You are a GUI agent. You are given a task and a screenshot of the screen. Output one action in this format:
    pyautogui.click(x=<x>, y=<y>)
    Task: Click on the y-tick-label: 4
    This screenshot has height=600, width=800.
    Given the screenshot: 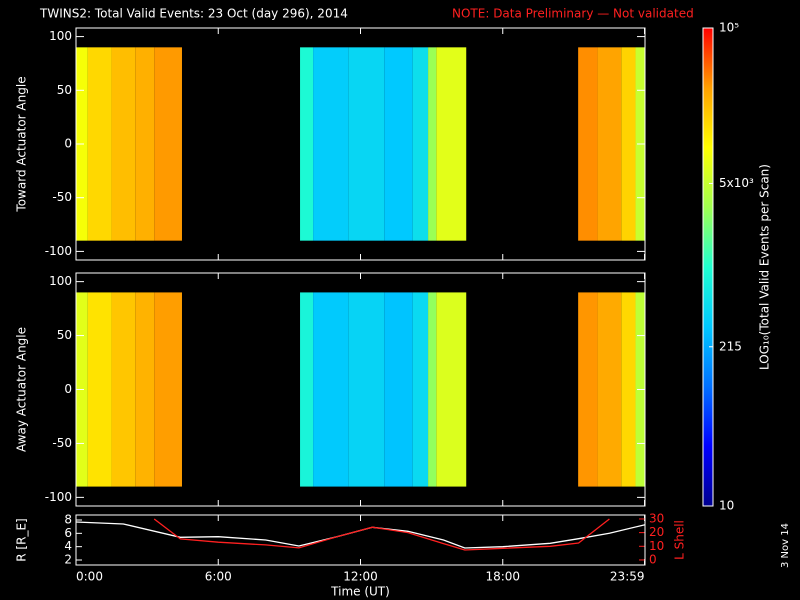 What is the action you would take?
    pyautogui.click(x=68, y=546)
    